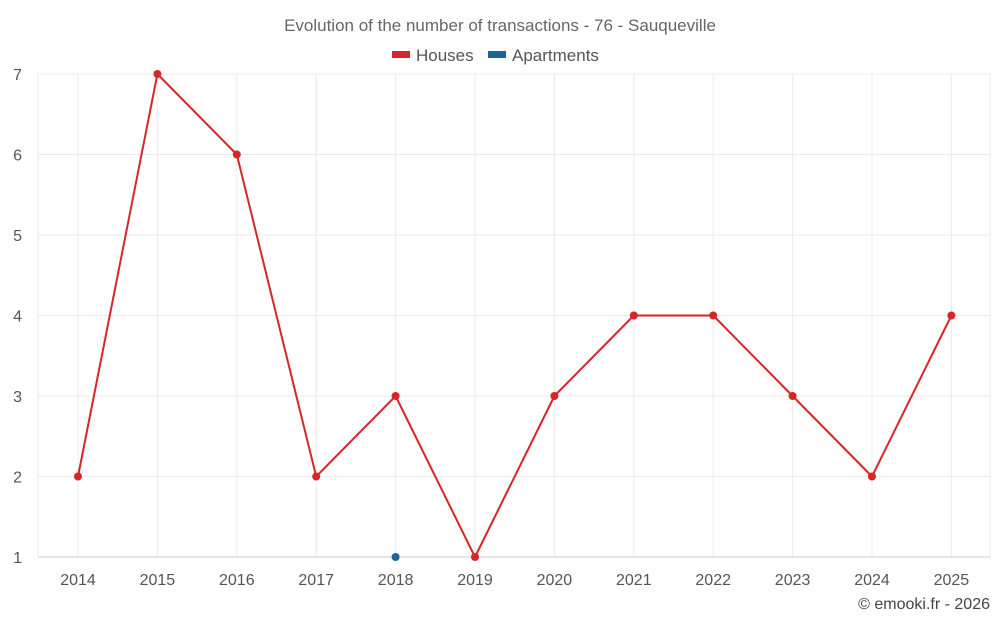 This screenshot has height=625, width=1000. What do you see at coordinates (17, 397) in the screenshot?
I see `y-tick-label: 3` at bounding box center [17, 397].